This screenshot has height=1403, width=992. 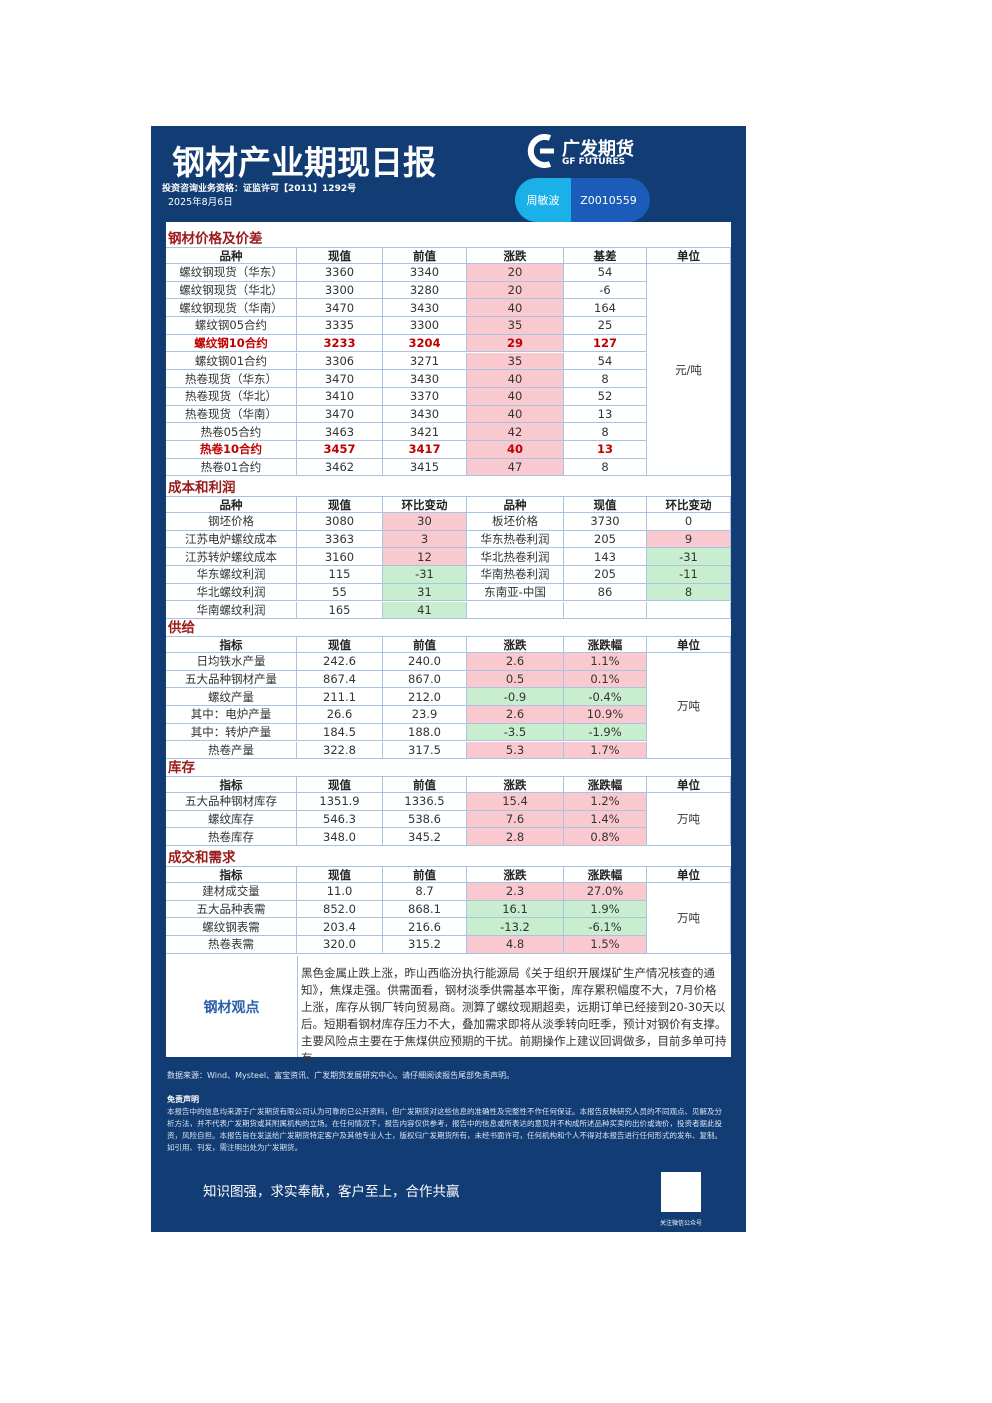 What do you see at coordinates (231, 290) in the screenshot?
I see `table-cell: 螺纹钢现货（华北）` at bounding box center [231, 290].